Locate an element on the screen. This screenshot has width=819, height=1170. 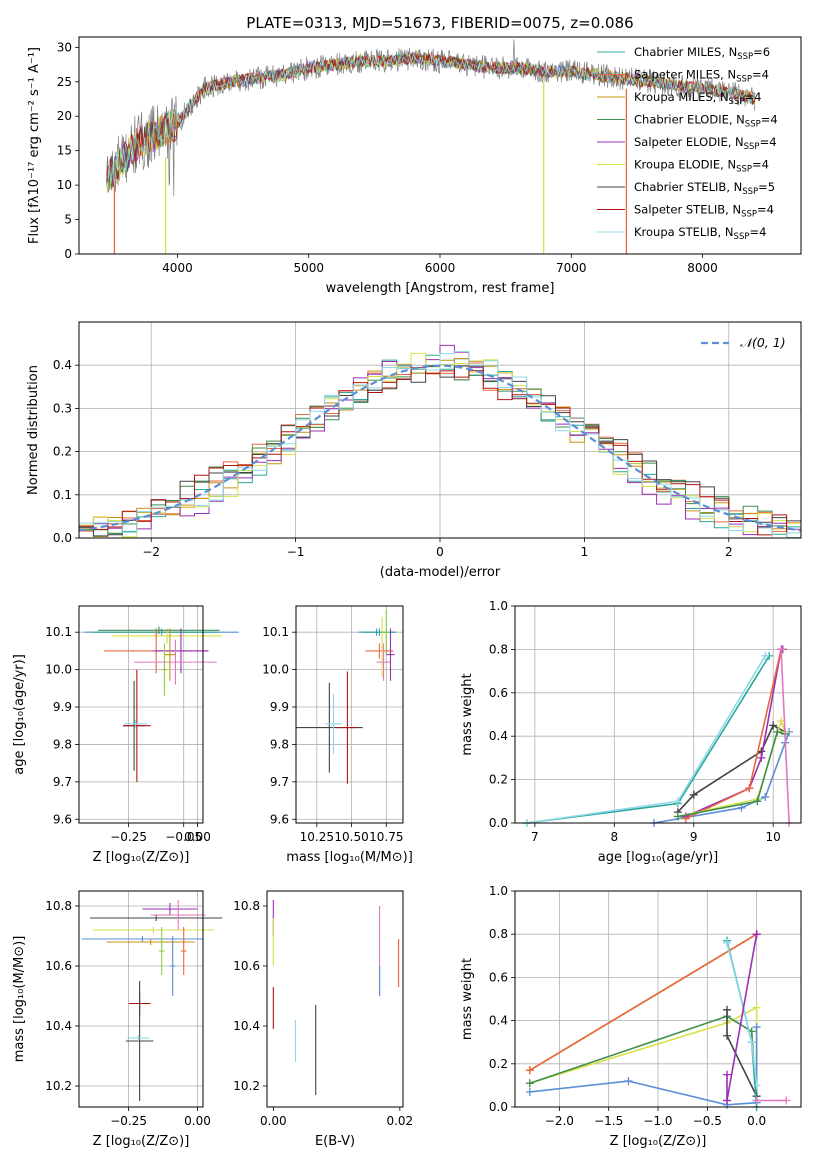
x-tick-label-3: 10 is located at coordinates (773, 837).